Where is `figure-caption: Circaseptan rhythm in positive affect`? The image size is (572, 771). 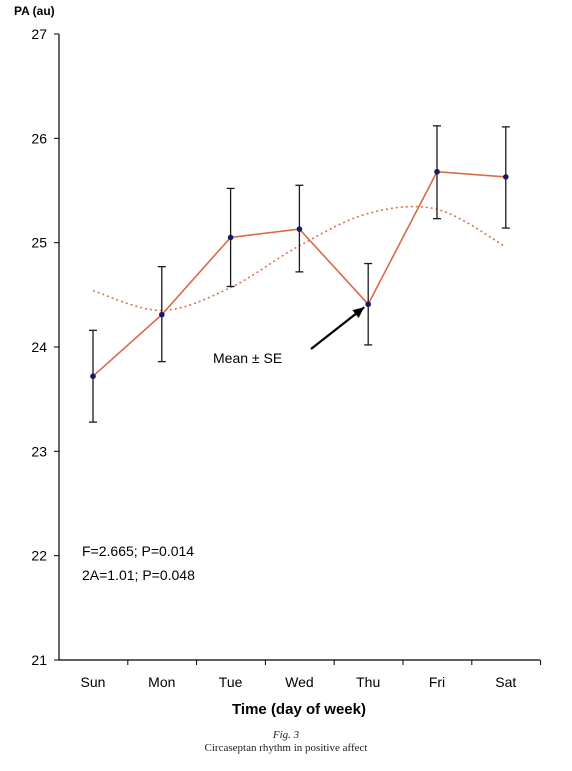
figure-caption: Circaseptan rhythm in positive affect is located at coordinates (286, 748).